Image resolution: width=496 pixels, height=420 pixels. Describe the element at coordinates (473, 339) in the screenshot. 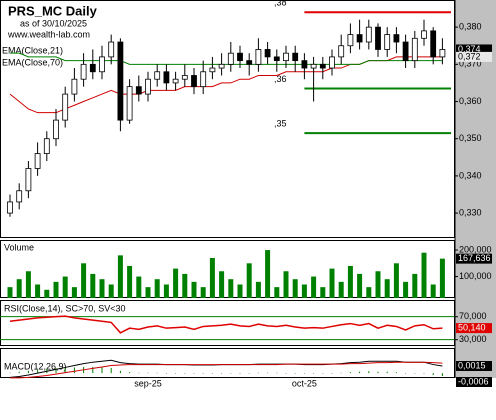

I see `y-tick-label: 30,000` at that location.